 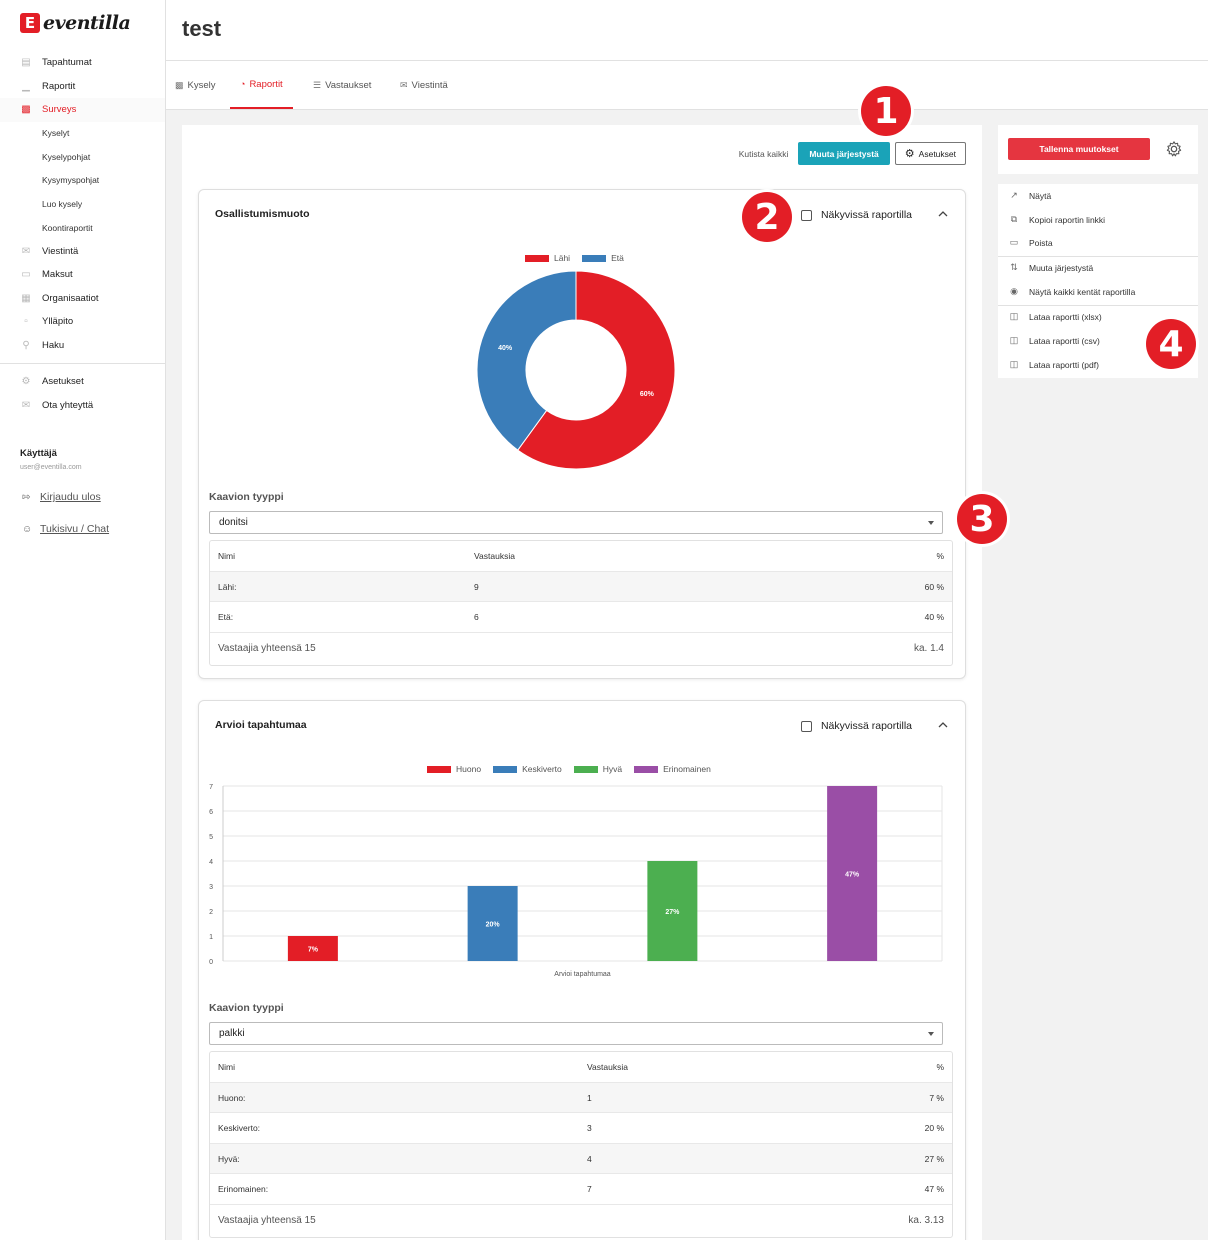 What do you see at coordinates (267, 1220) in the screenshot?
I see `respondents-total: Vastaajia yhteensä 15` at bounding box center [267, 1220].